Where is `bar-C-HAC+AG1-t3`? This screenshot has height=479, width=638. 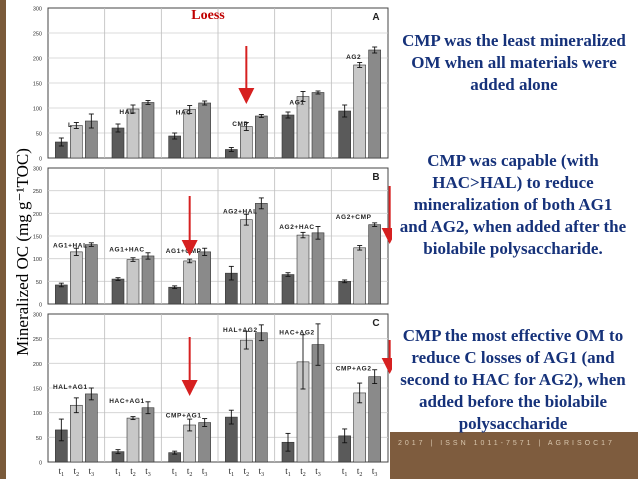 bar-C-HAC+AG1-t3 is located at coordinates (148, 435).